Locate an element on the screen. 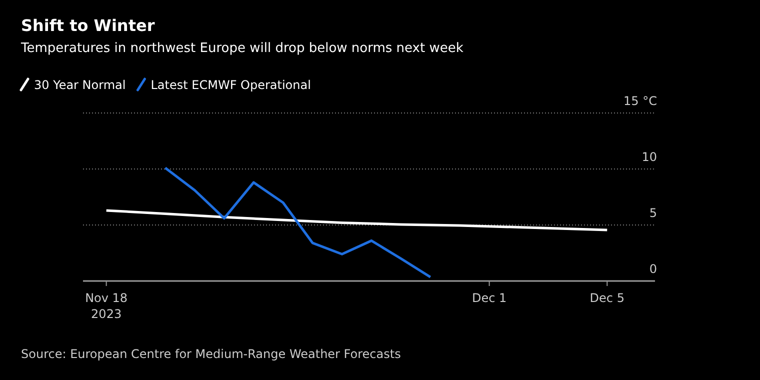  source-note: Source: European Centre for Medium-Range Weather Forecasts is located at coordinates (211, 354).